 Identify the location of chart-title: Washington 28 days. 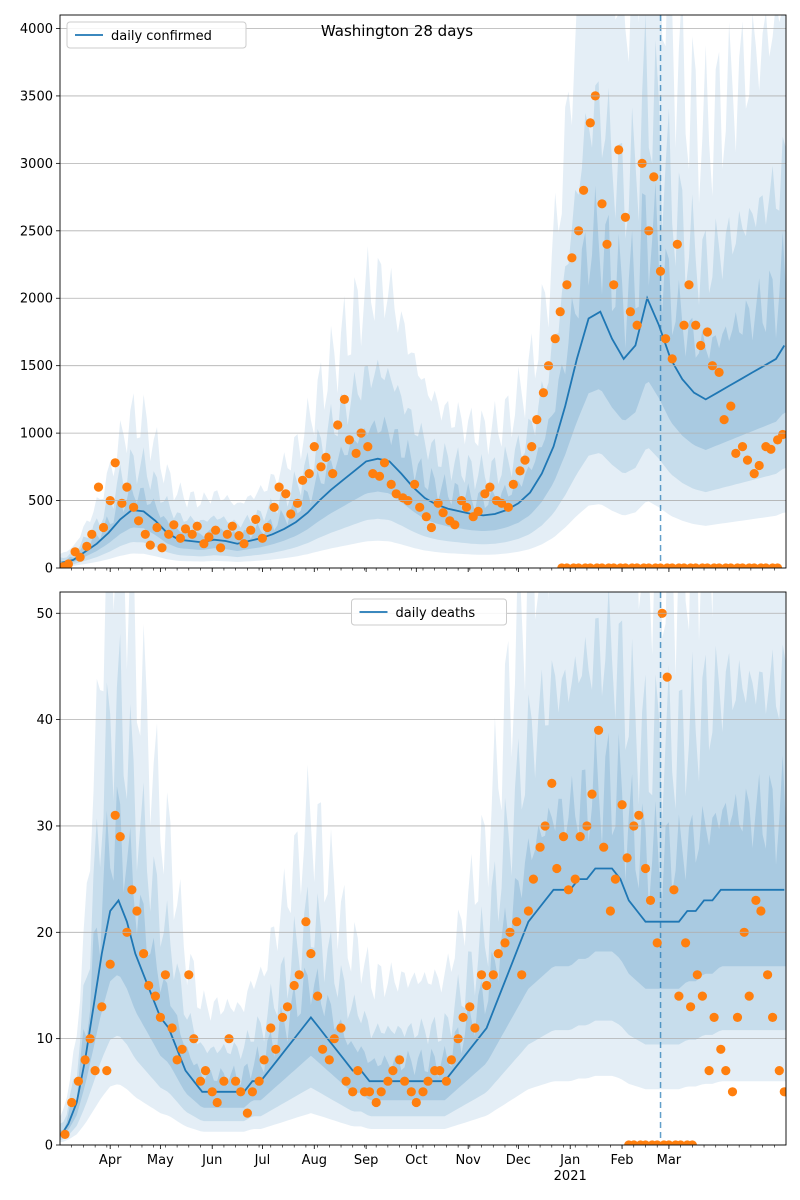
(397, 31).